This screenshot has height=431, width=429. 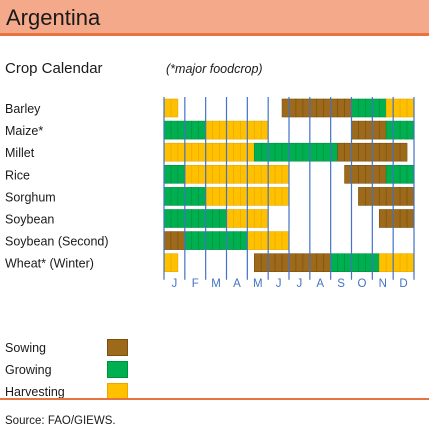 I want to click on source-note: Source: FAO/GIEWS., so click(x=60, y=421).